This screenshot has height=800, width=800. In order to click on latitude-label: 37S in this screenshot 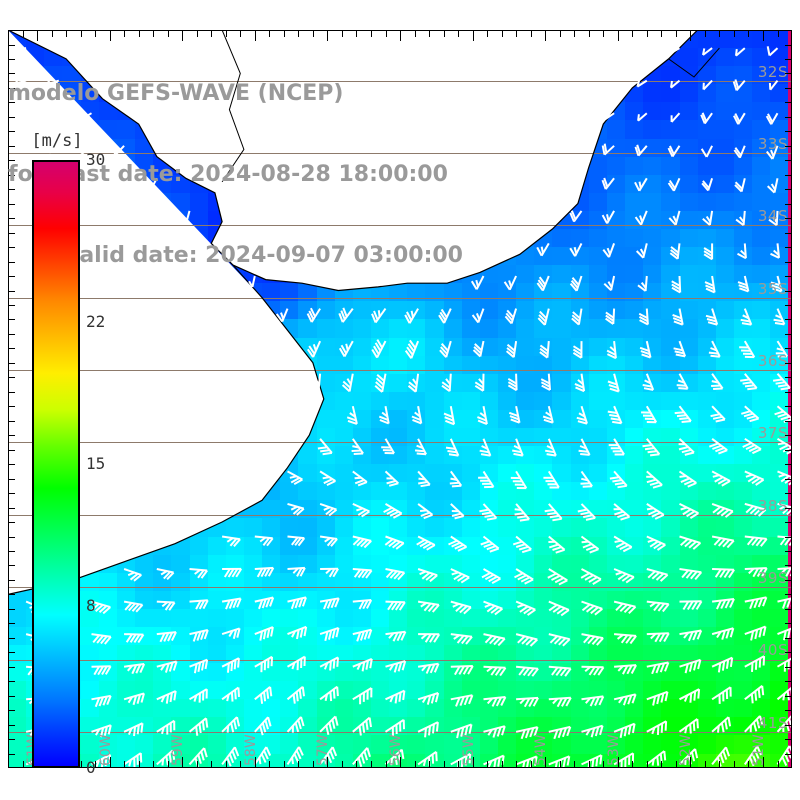, I will do `click(772, 433)`.